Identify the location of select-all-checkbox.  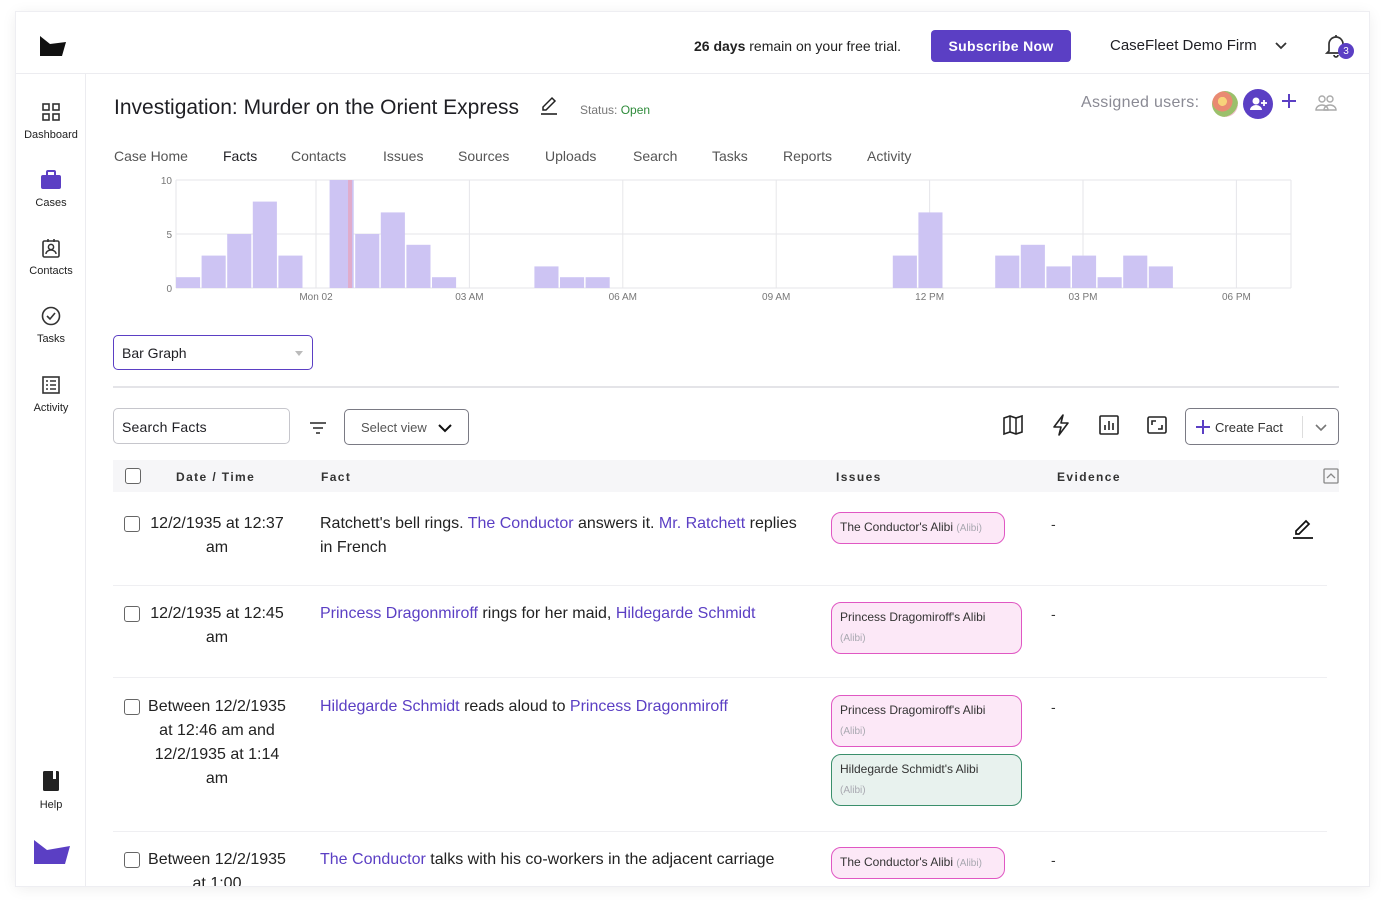
(133, 476).